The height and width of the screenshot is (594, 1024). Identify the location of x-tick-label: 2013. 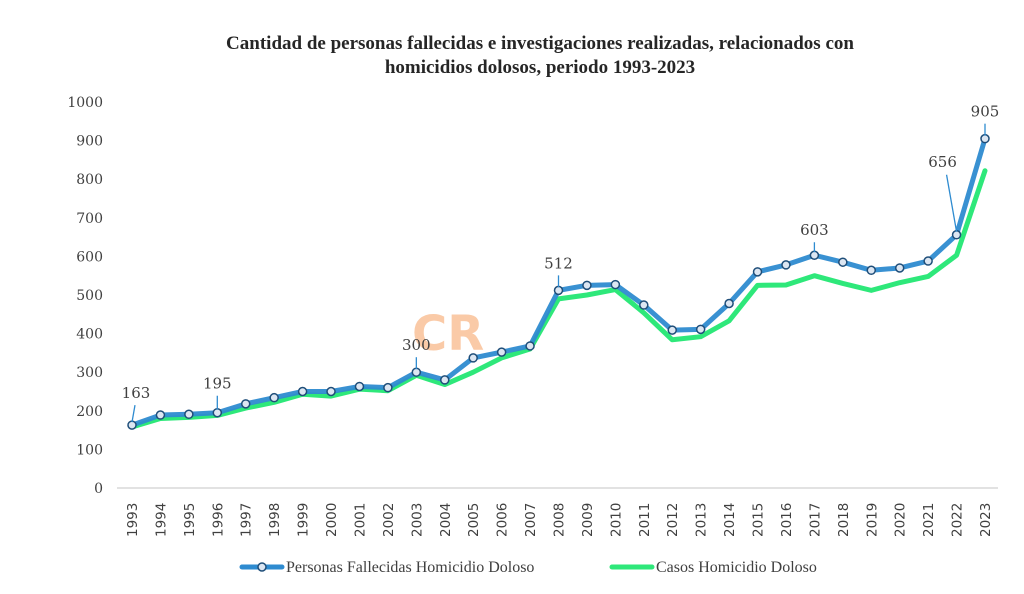
(702, 520).